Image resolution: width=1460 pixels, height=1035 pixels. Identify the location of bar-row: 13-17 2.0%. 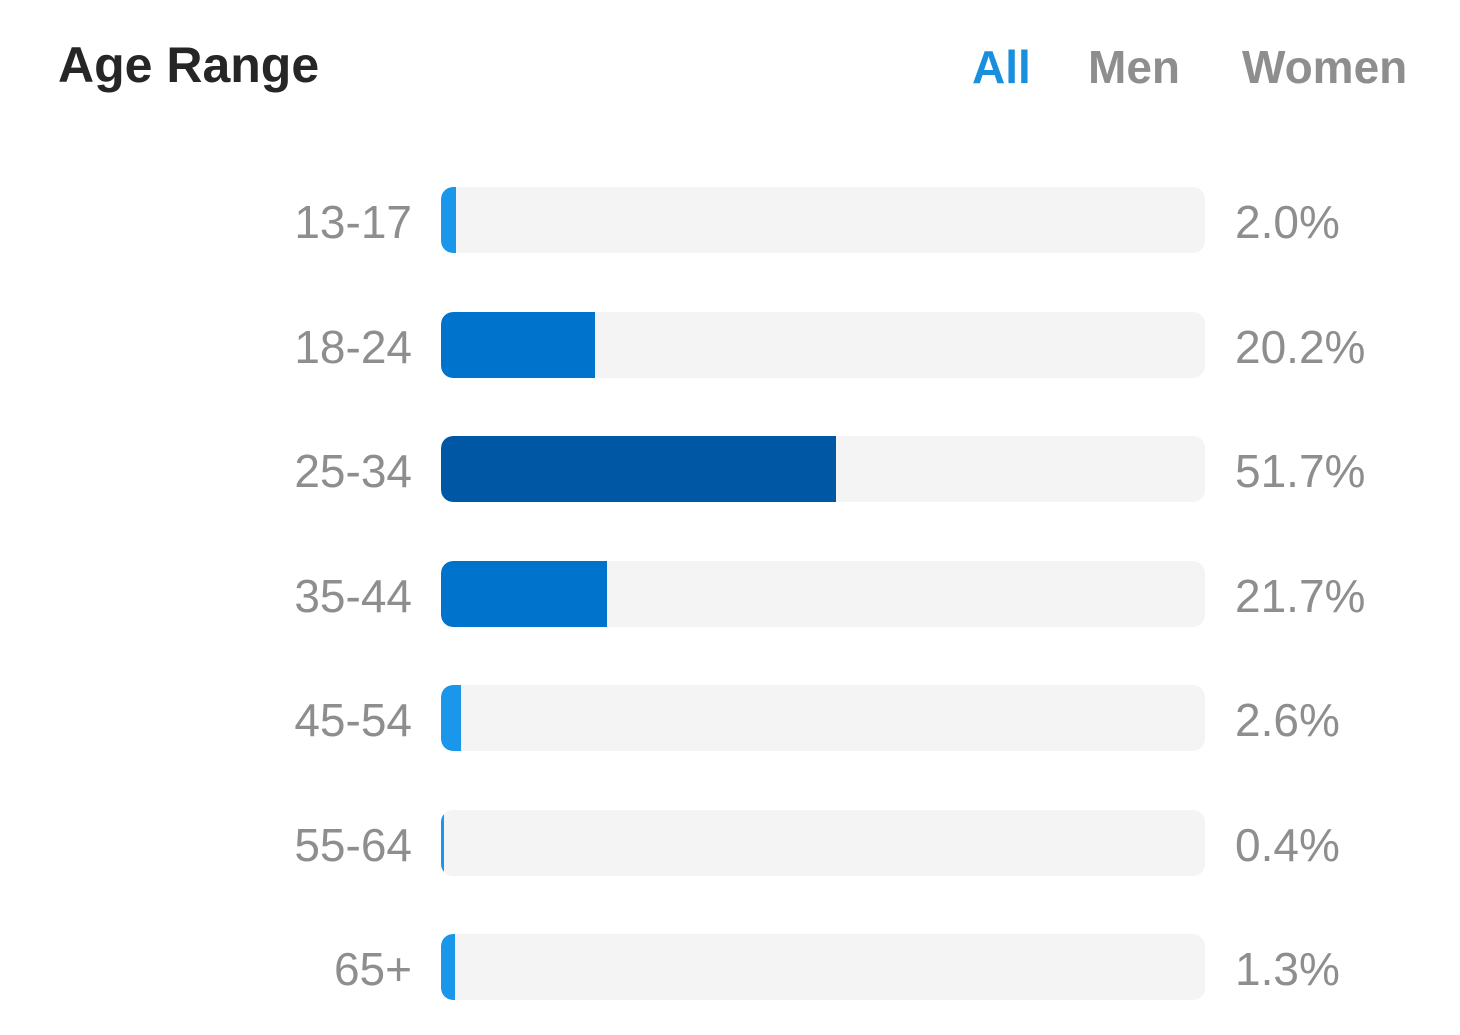
(730, 220).